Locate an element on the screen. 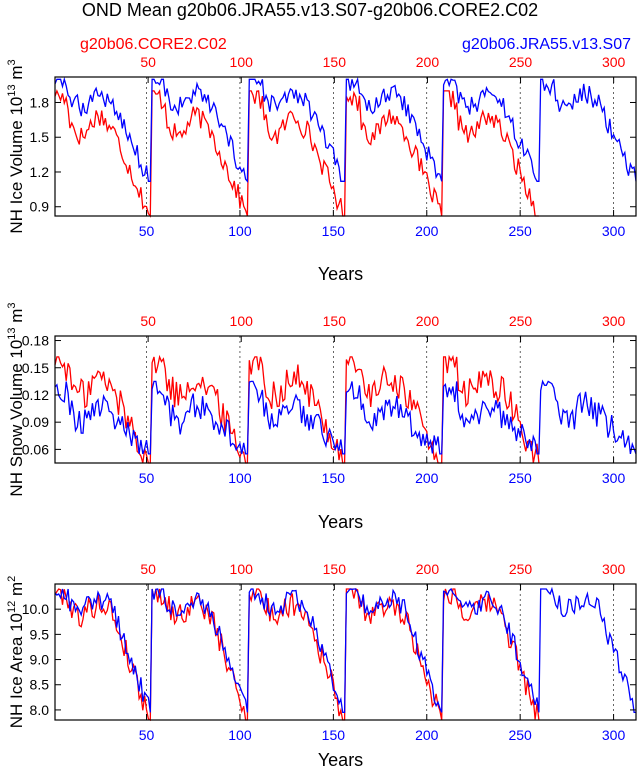  y-tick-label: 0.18 is located at coordinates (35, 341).